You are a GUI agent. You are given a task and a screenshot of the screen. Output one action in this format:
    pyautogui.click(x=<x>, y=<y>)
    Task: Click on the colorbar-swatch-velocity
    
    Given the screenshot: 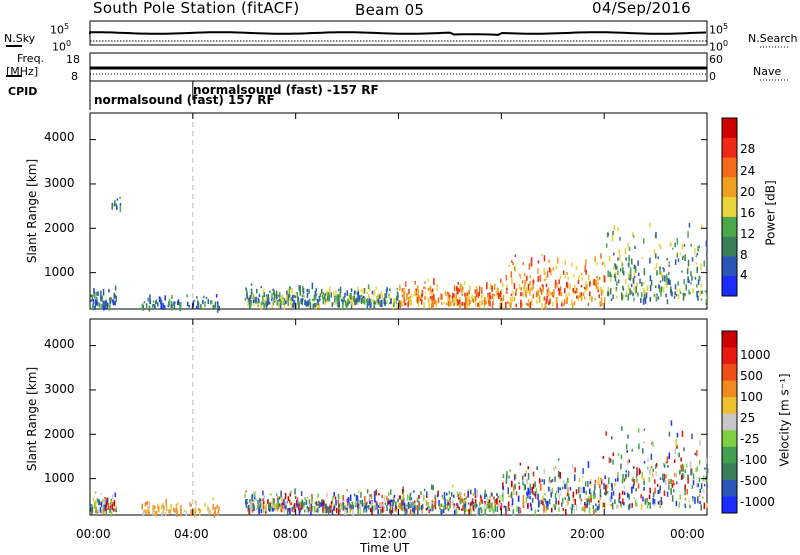 What is the action you would take?
    pyautogui.click(x=729, y=505)
    